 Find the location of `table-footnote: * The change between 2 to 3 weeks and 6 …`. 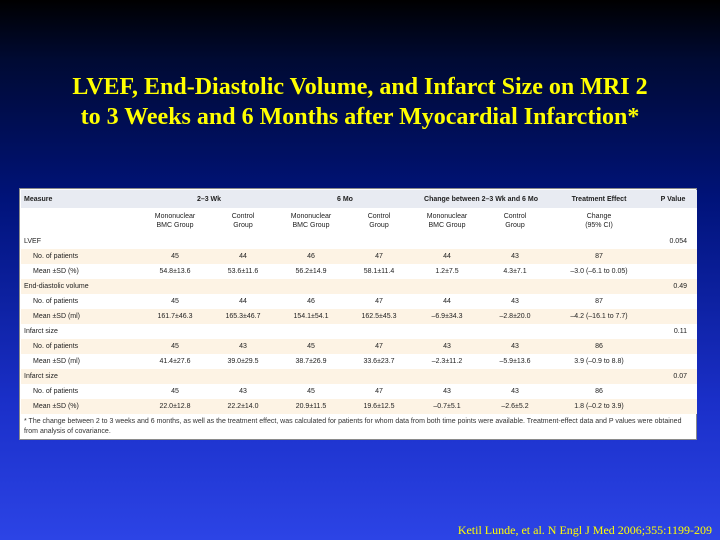

table-footnote: * The change between 2 to 3 weeks and 6 … is located at coordinates (353, 426).